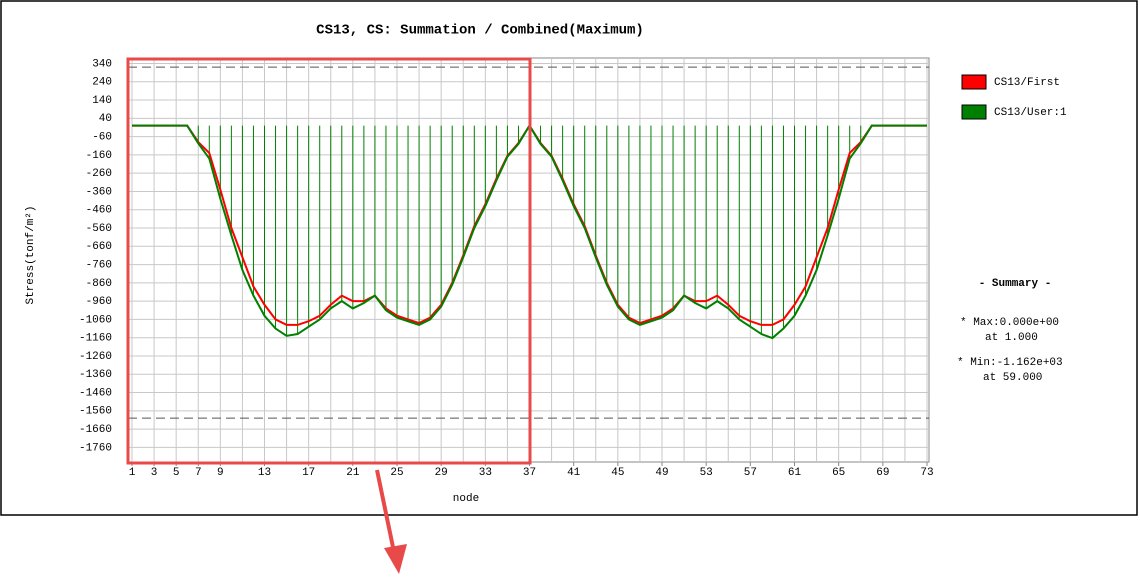 Image resolution: width=1140 pixels, height=580 pixels. What do you see at coordinates (466, 499) in the screenshot?
I see `x-axis-label: node` at bounding box center [466, 499].